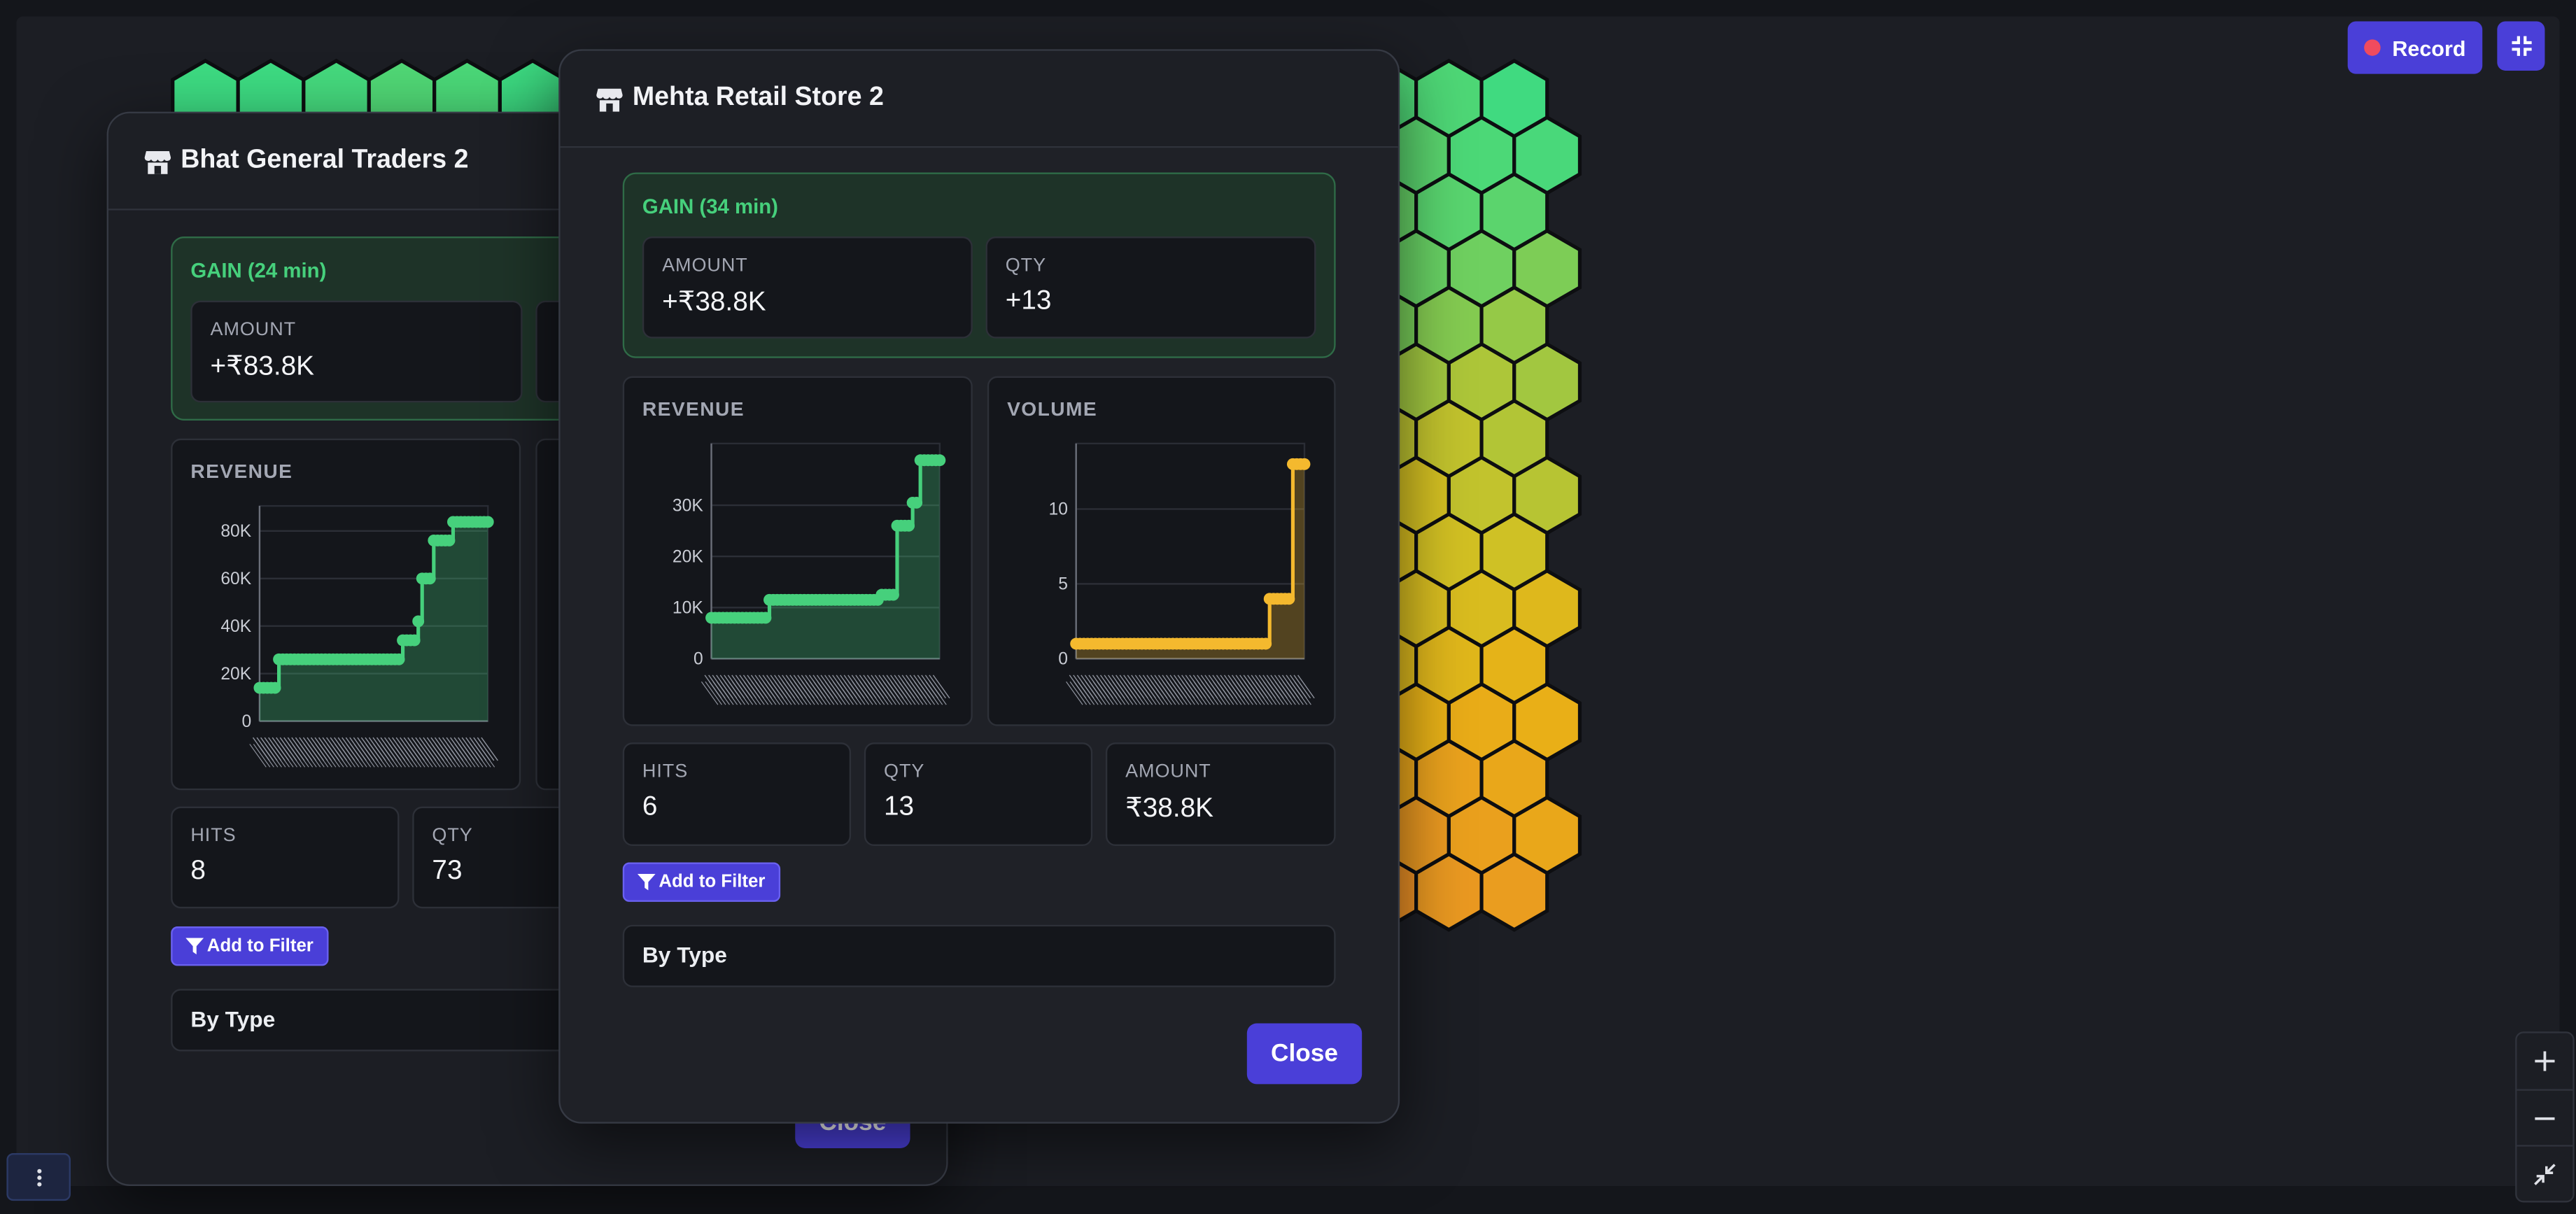  What do you see at coordinates (650, 806) in the screenshot?
I see `hits-value: 6` at bounding box center [650, 806].